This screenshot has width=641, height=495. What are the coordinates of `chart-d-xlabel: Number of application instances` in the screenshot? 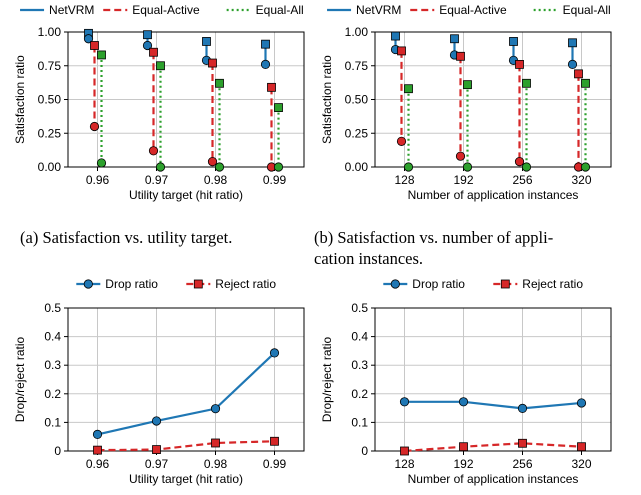 It's located at (493, 479).